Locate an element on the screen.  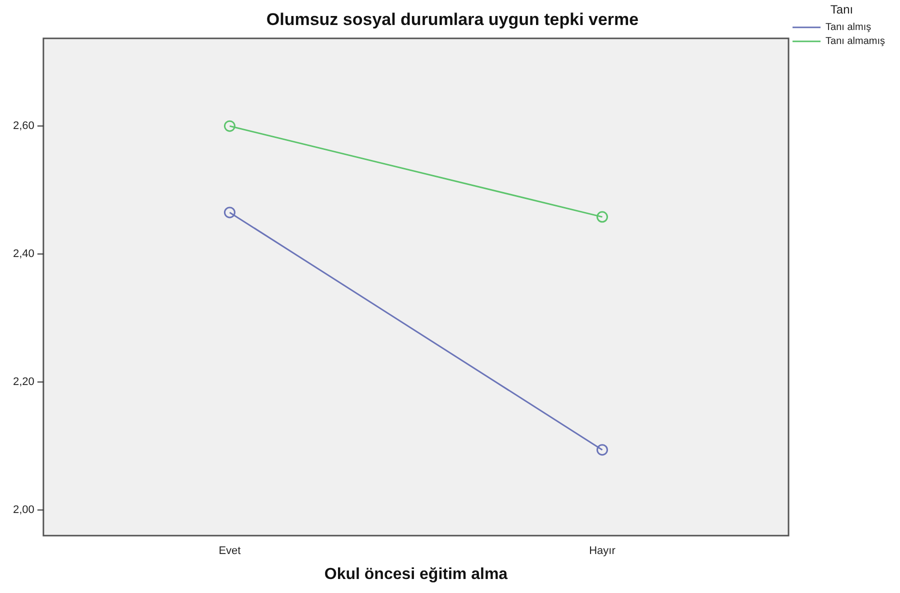
chart-title: Olumsuz sosyal durumlara uygun tepki verme is located at coordinates (452, 19).